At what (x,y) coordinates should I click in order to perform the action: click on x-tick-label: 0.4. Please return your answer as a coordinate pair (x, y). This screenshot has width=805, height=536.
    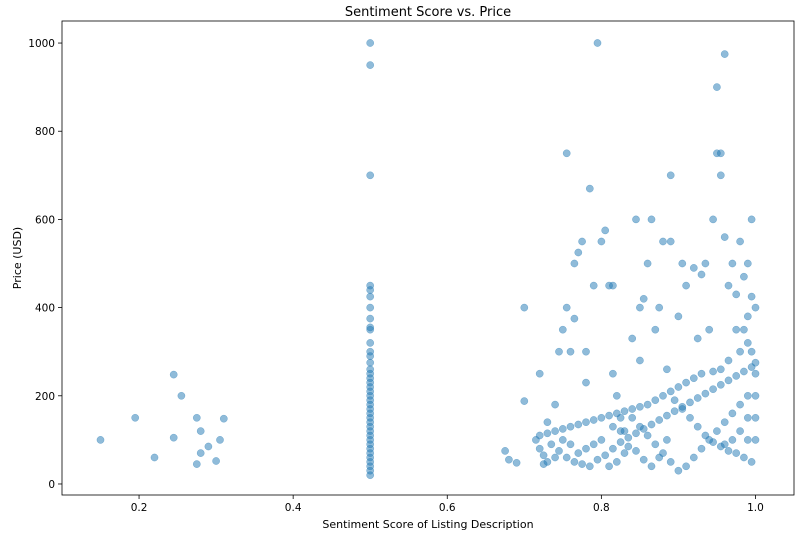
    Looking at the image, I should click on (293, 508).